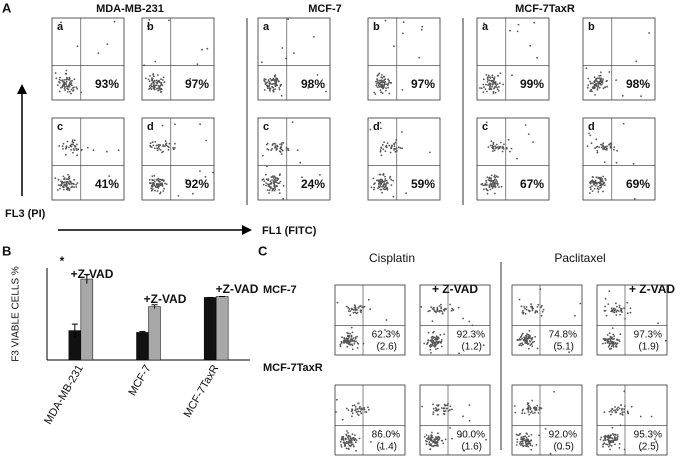  I want to click on plot-frame, so click(370, 320).